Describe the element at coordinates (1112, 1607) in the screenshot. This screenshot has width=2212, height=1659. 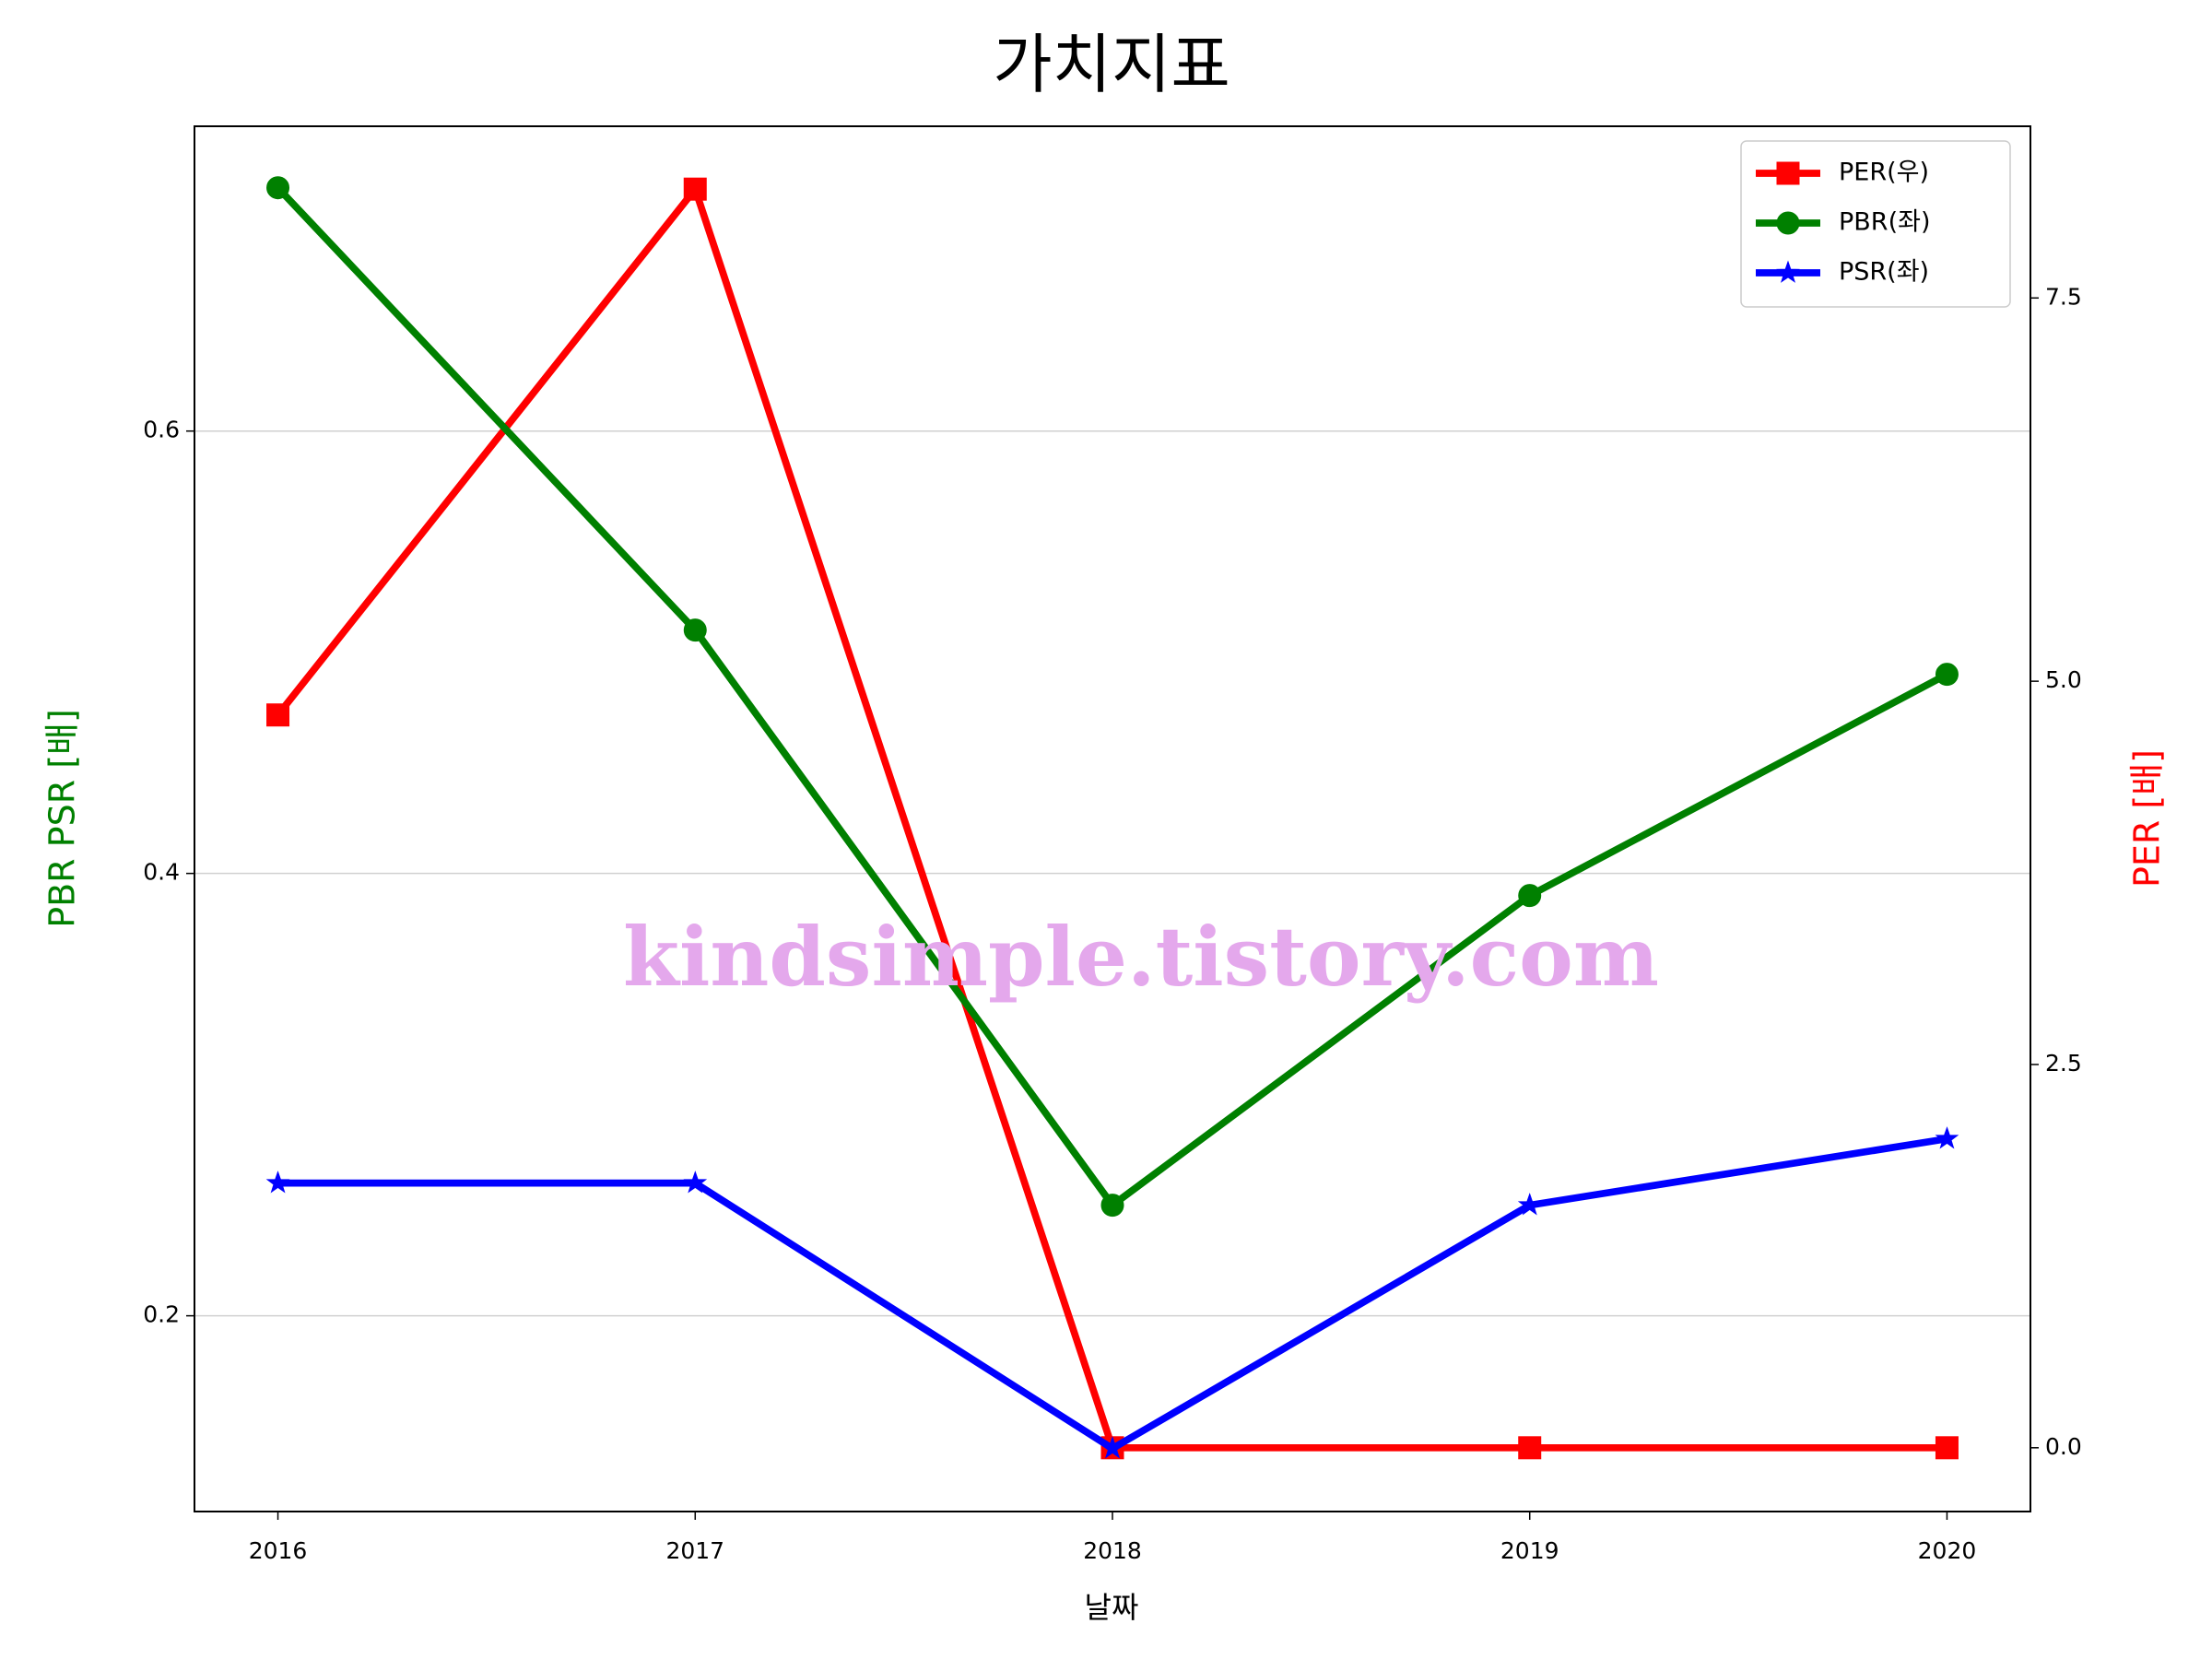
I see `x-axis-label: 날짜` at that location.